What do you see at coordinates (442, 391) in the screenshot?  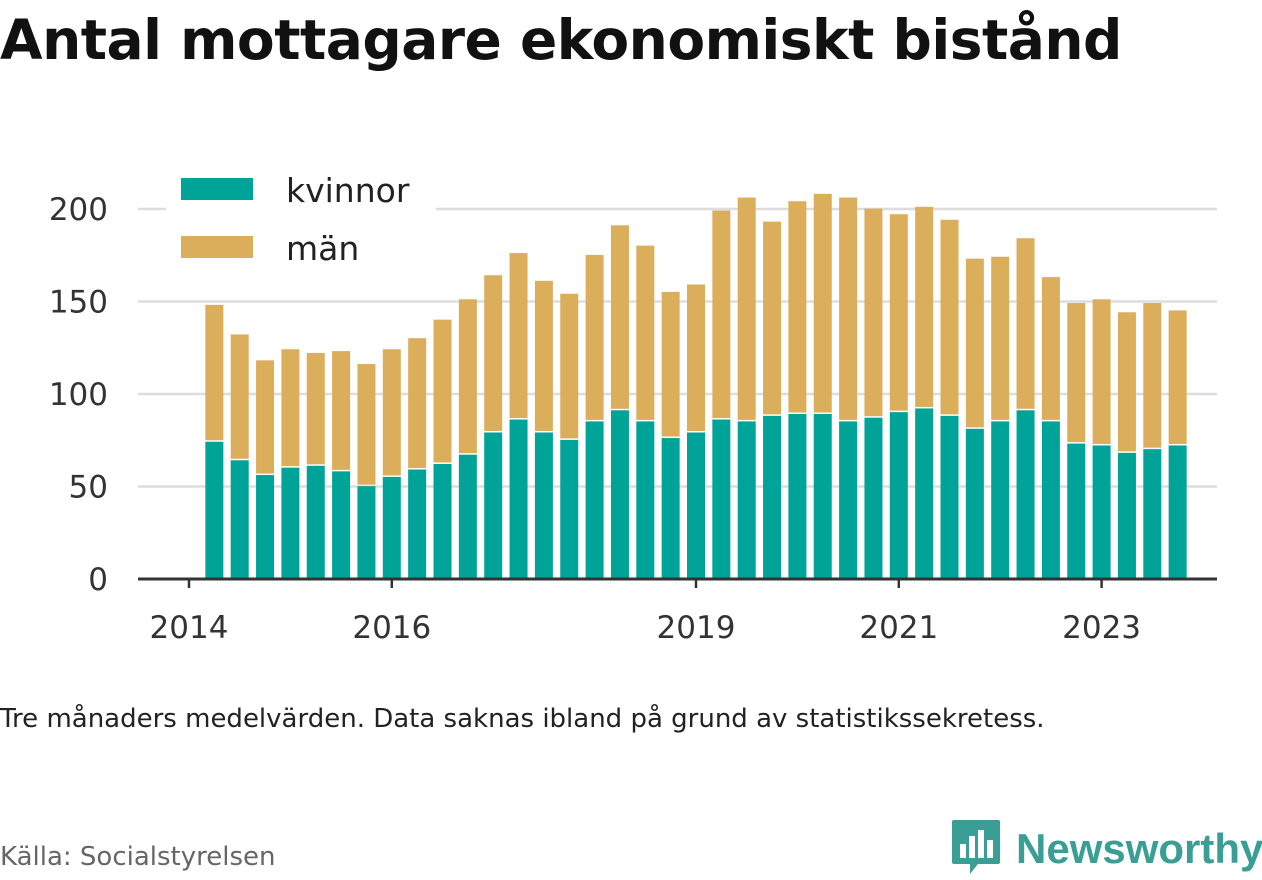 I see `bar-man-2016-Q3` at bounding box center [442, 391].